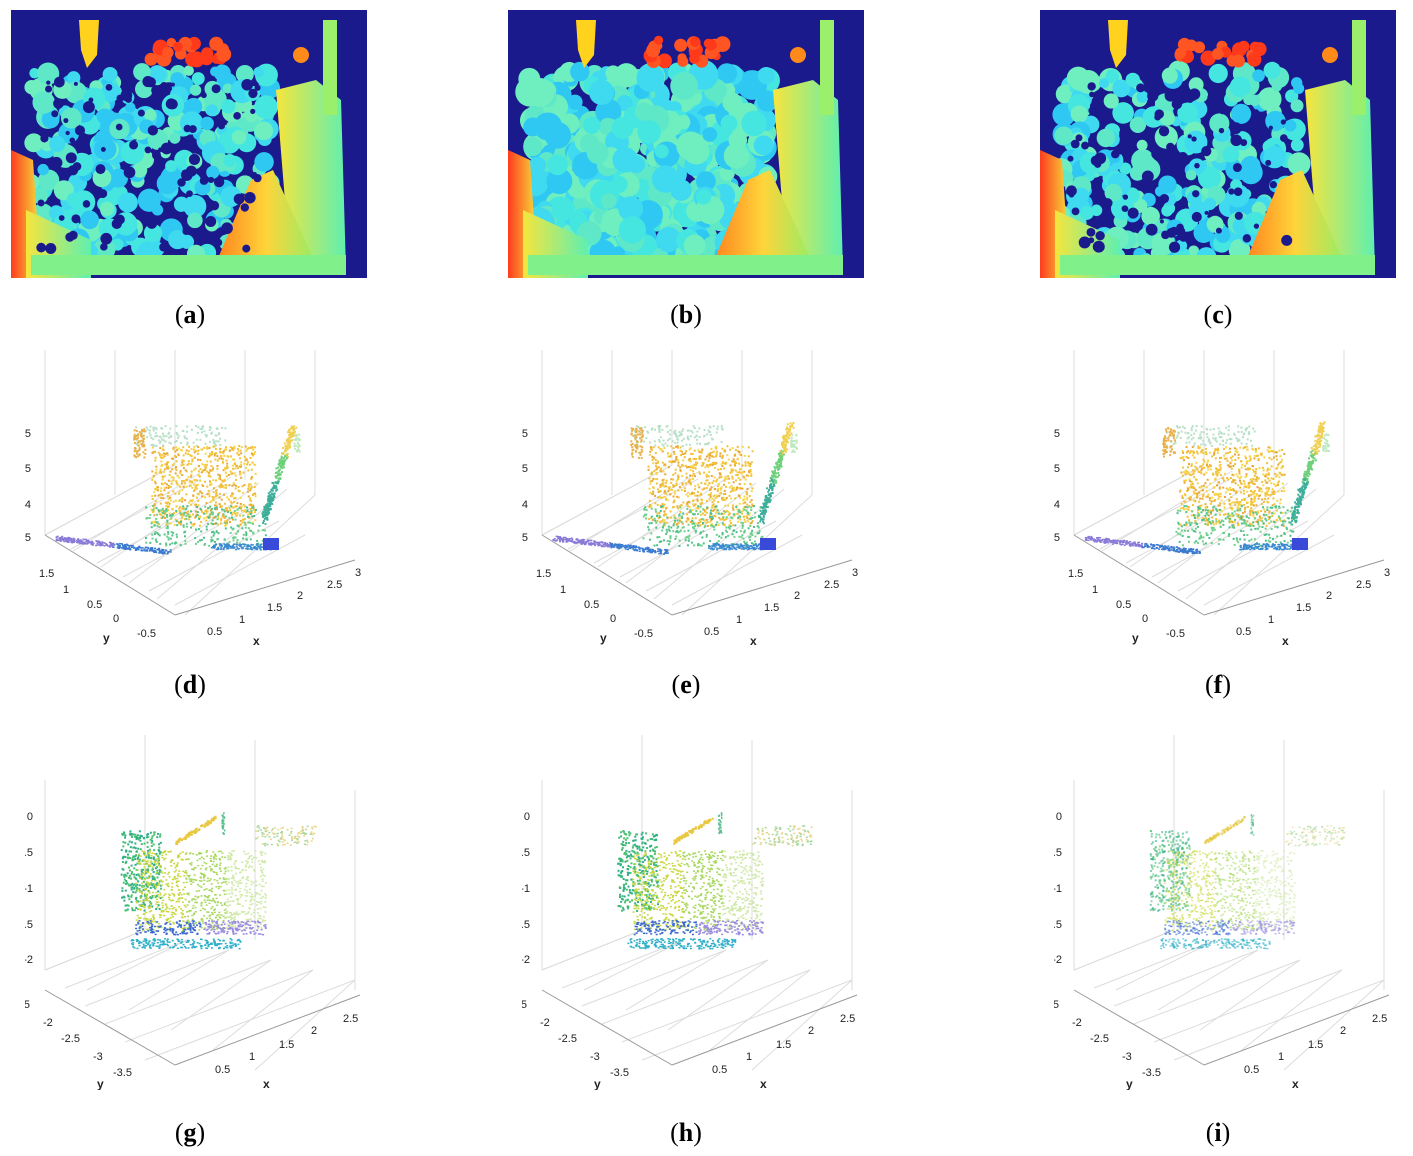 This screenshot has width=1413, height=1156. I want to click on y-tick: -1.5, so click(524, 1005).